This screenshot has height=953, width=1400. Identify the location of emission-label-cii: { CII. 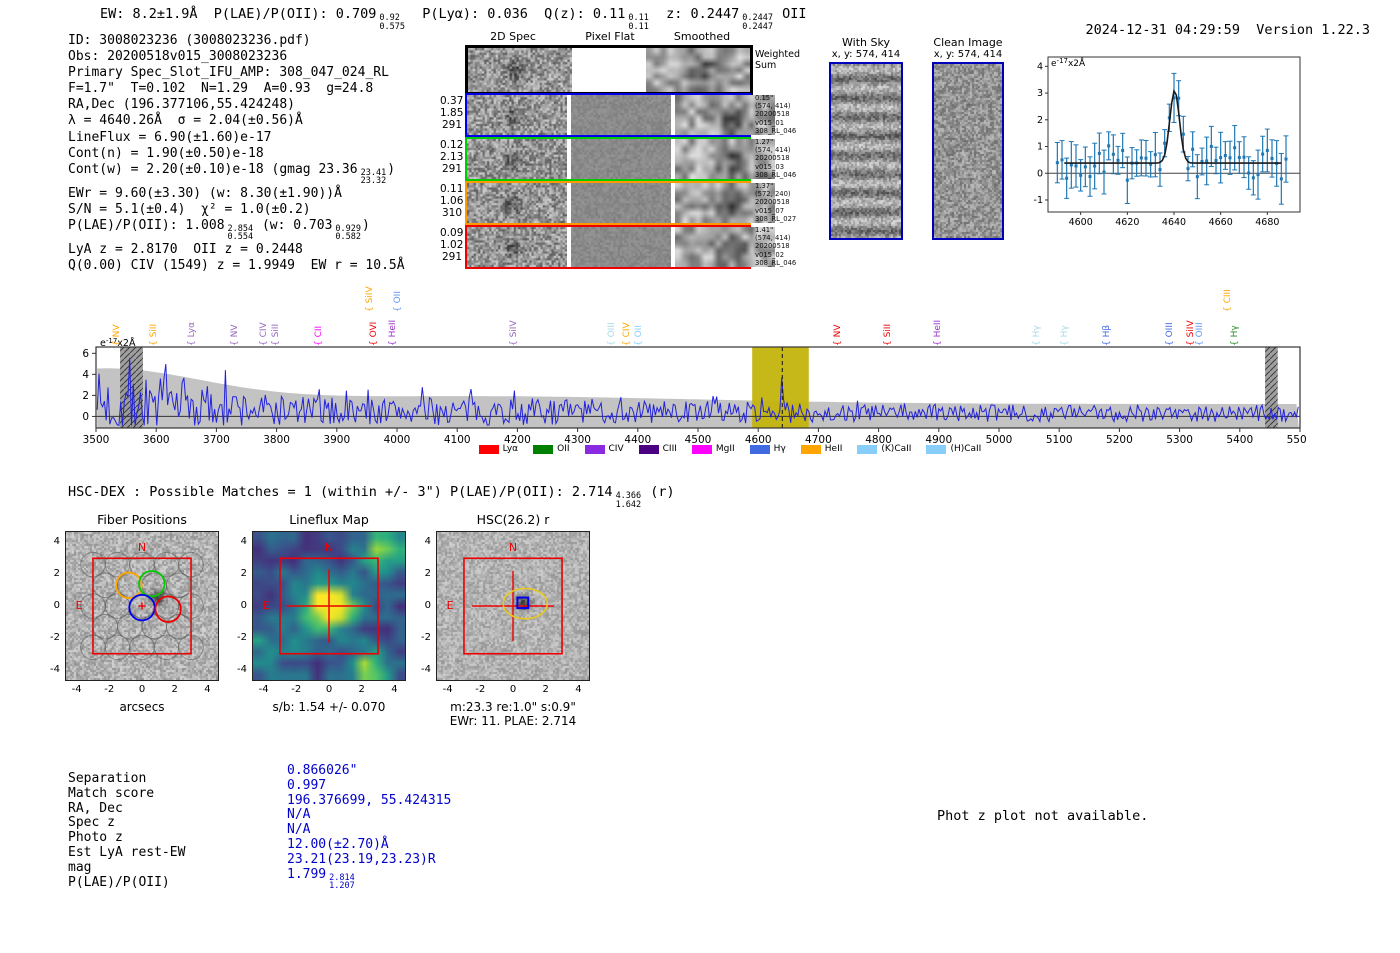
(318, 335).